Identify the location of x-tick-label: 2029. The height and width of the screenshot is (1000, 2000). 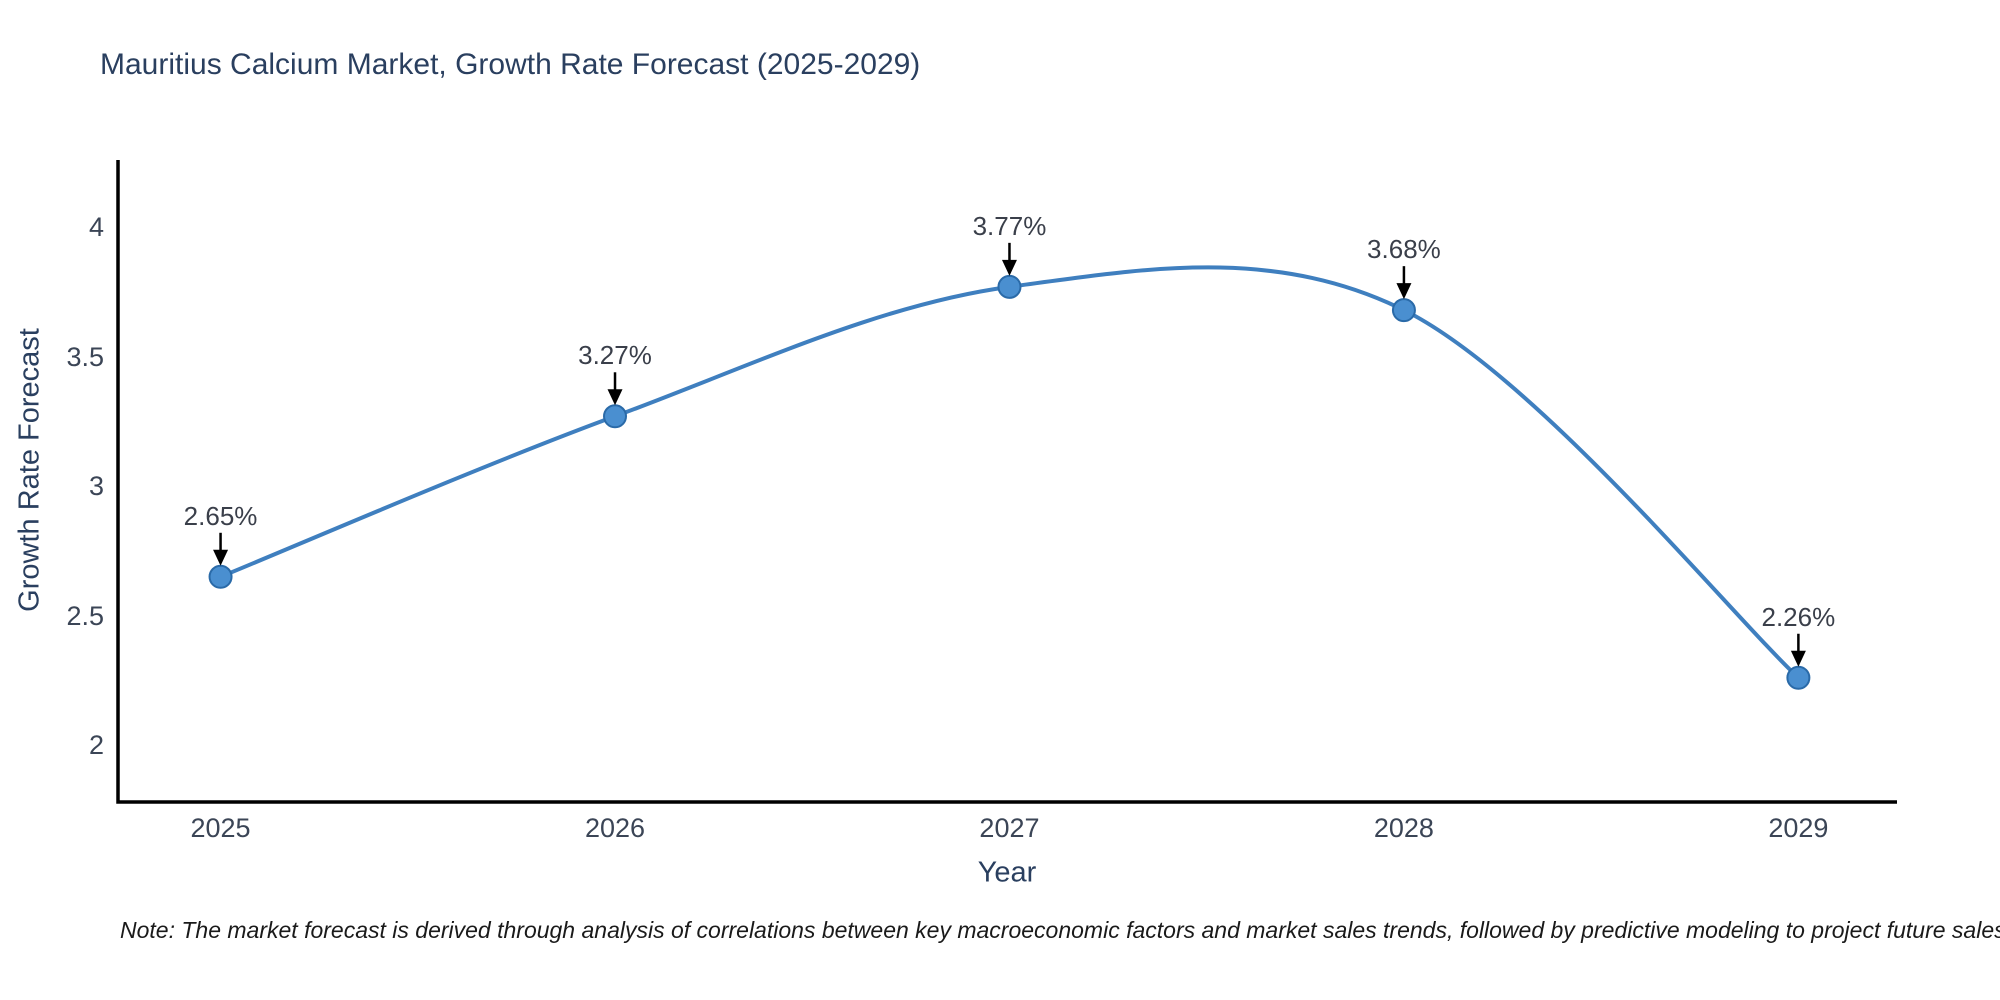
(1798, 828).